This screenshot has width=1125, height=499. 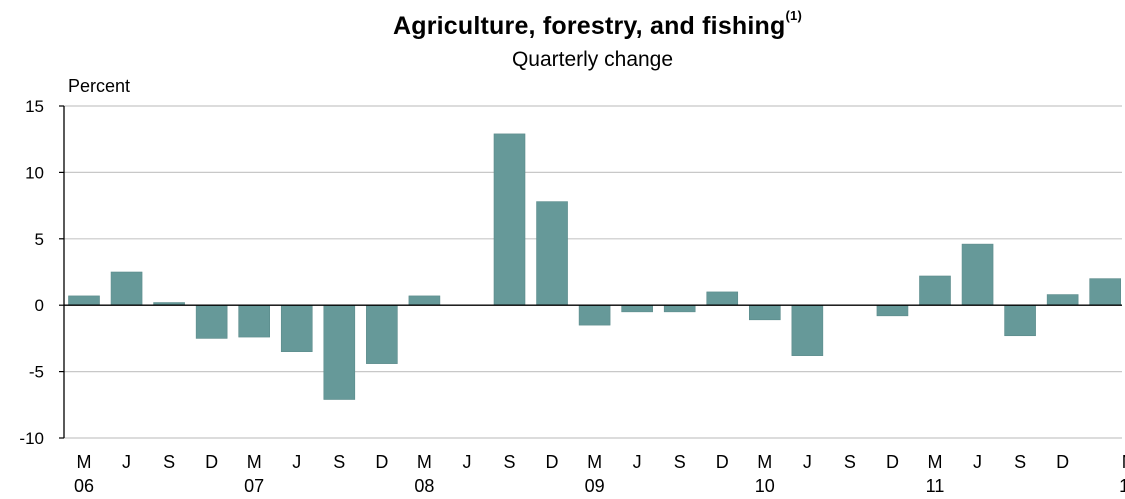 What do you see at coordinates (31, 438) in the screenshot?
I see `y-tick-label: -10` at bounding box center [31, 438].